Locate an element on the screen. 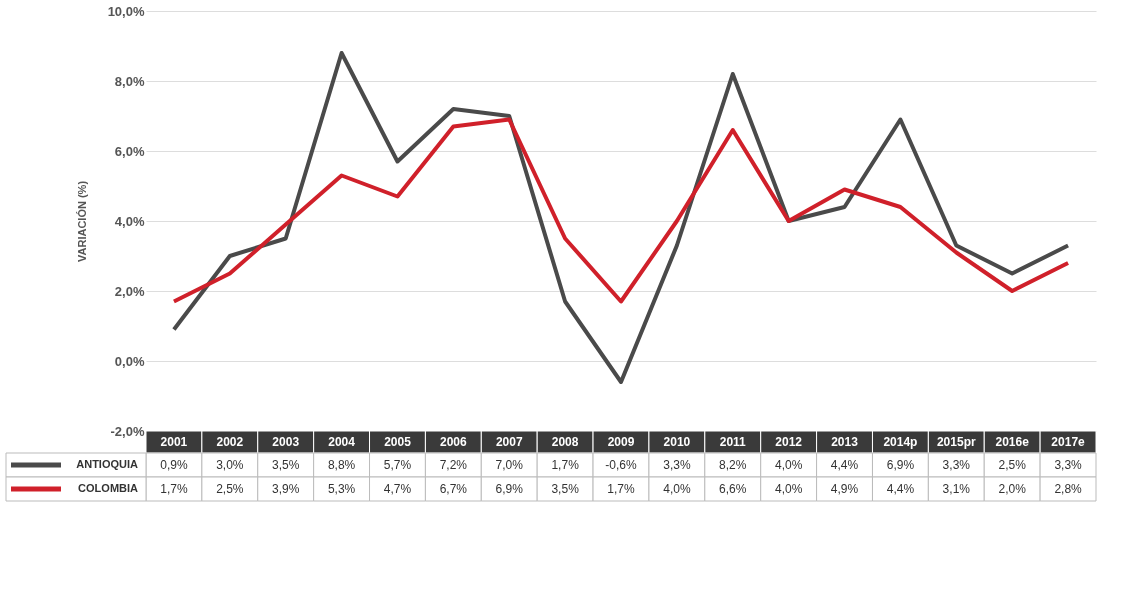 This screenshot has height=597, width=1140. y-tick-label: 0,0% is located at coordinates (129, 361).